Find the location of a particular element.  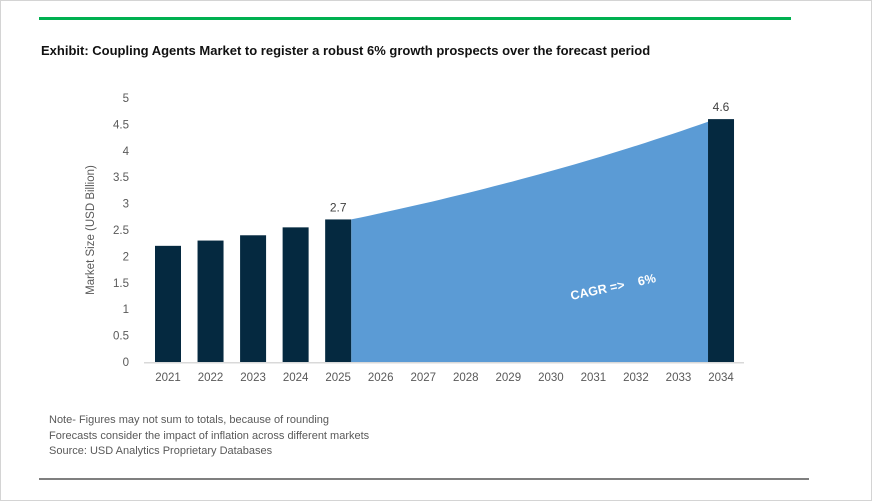

x-tick-label: 2031 is located at coordinates (594, 378).